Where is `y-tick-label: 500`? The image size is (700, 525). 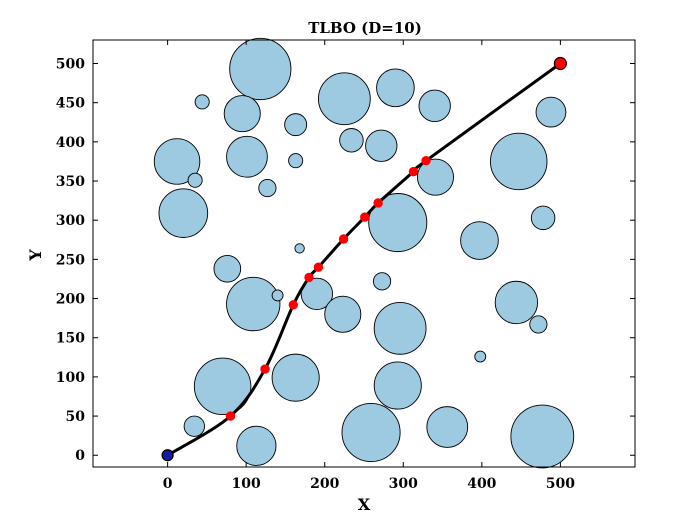 y-tick-label: 500 is located at coordinates (70, 65).